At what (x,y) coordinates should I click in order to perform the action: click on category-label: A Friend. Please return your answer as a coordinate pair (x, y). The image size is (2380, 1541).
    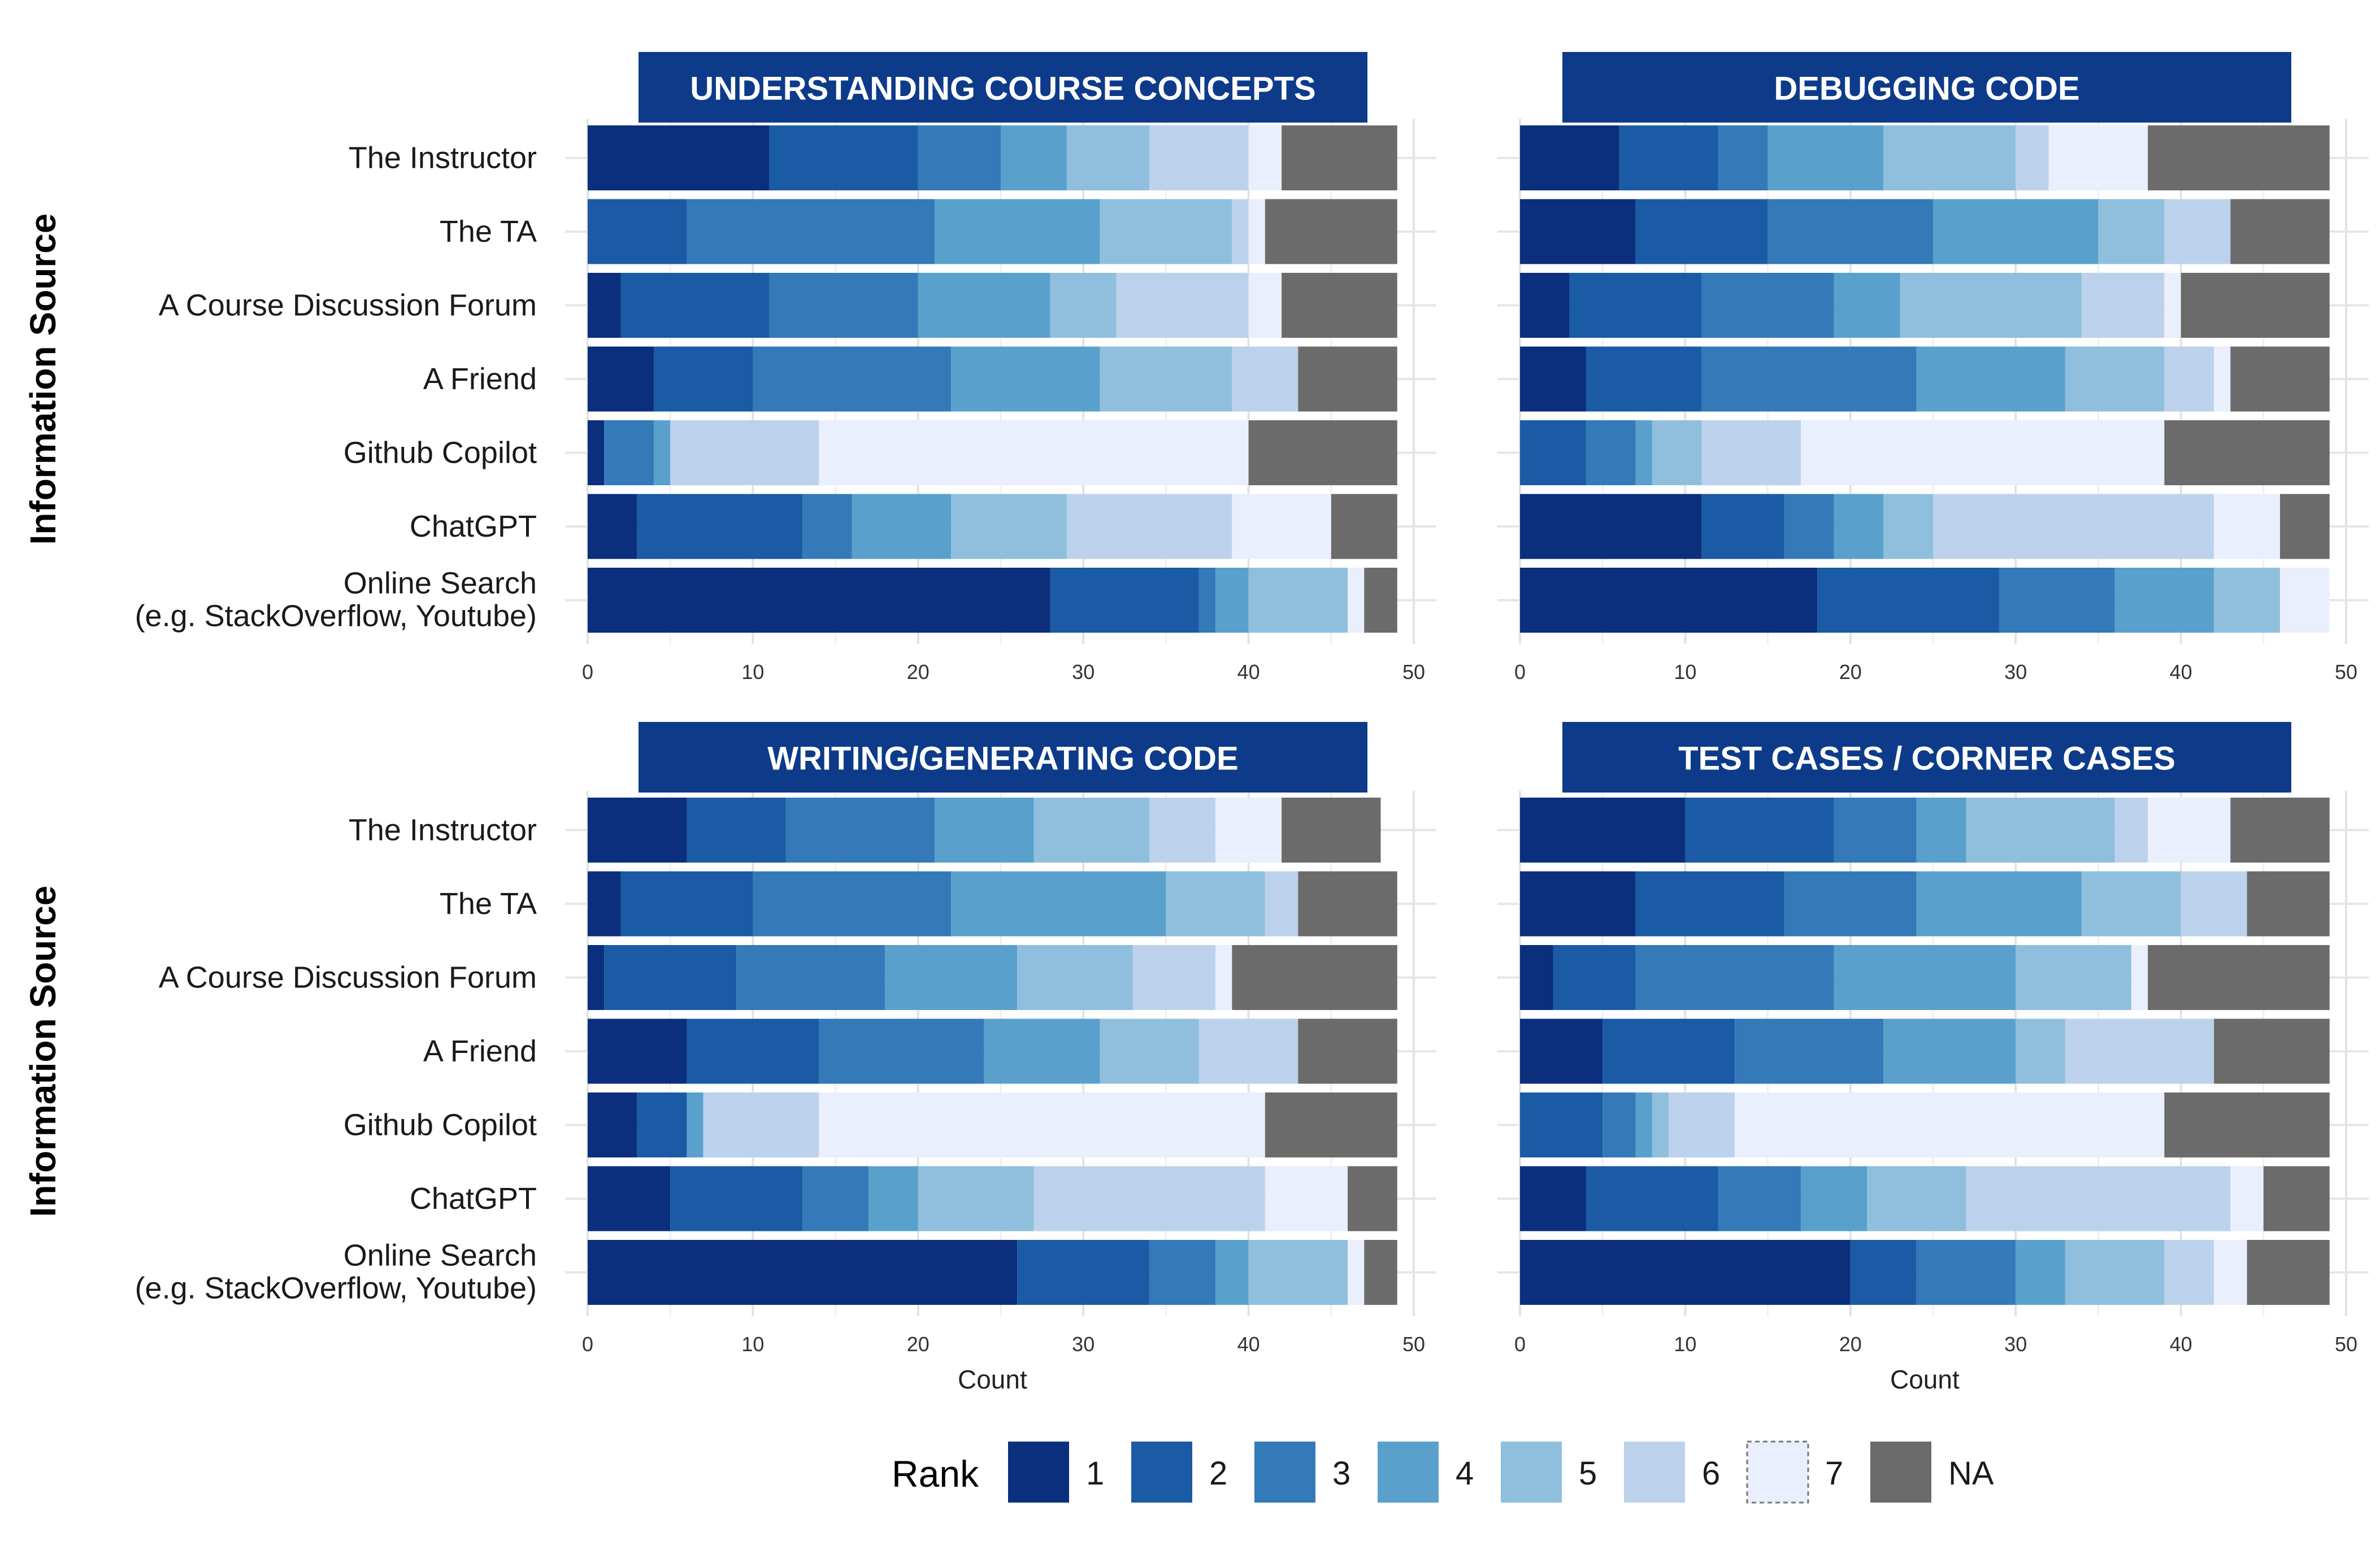
    Looking at the image, I should click on (480, 379).